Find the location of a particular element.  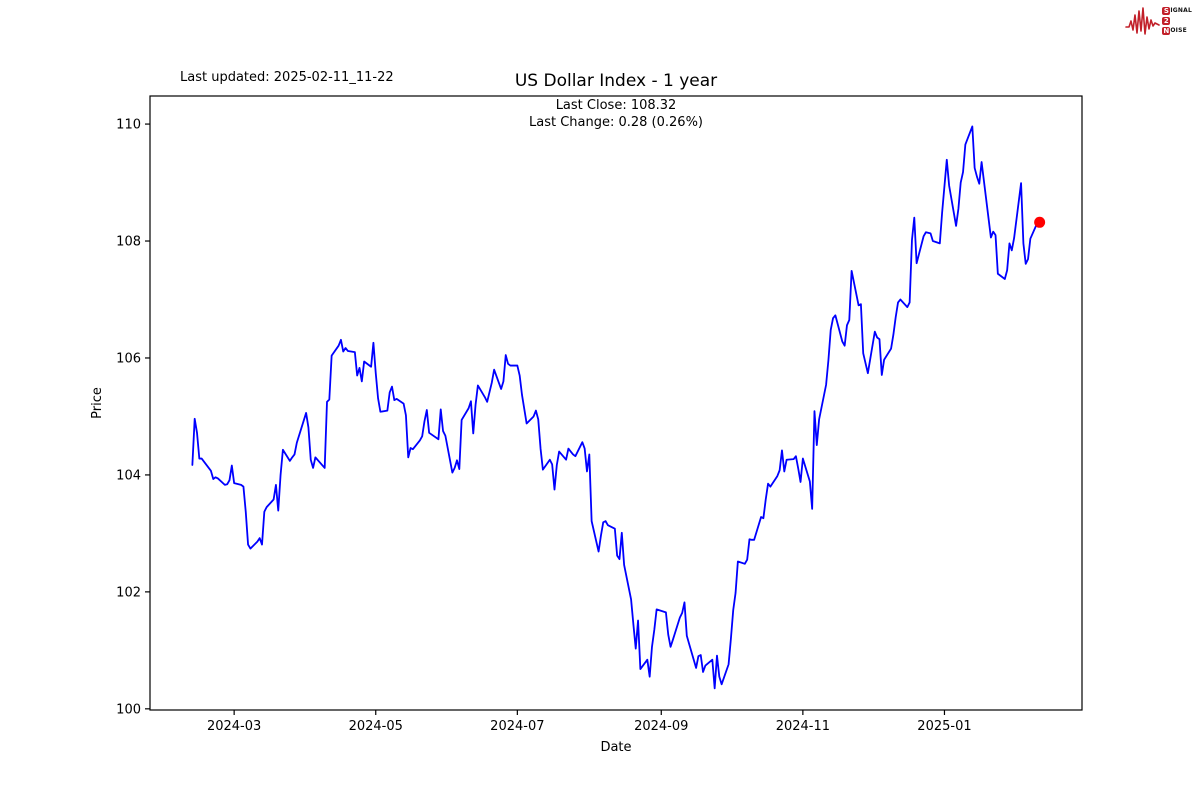

last-close-marker is located at coordinates (1040, 222).